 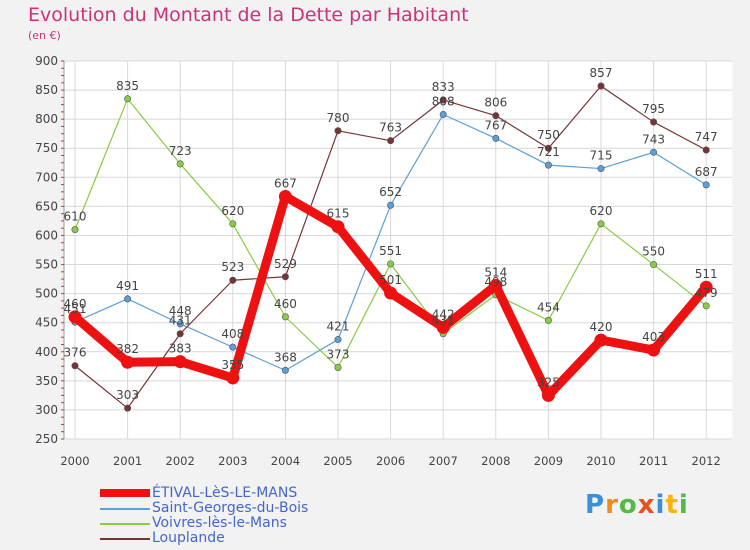 What do you see at coordinates (127, 395) in the screenshot?
I see `data-label: 303` at bounding box center [127, 395].